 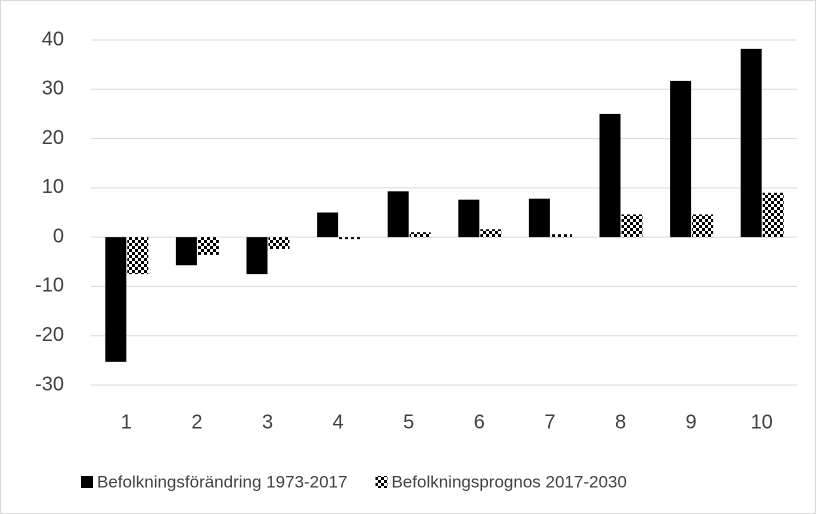 I want to click on x-tick-label: 4, so click(x=338, y=422).